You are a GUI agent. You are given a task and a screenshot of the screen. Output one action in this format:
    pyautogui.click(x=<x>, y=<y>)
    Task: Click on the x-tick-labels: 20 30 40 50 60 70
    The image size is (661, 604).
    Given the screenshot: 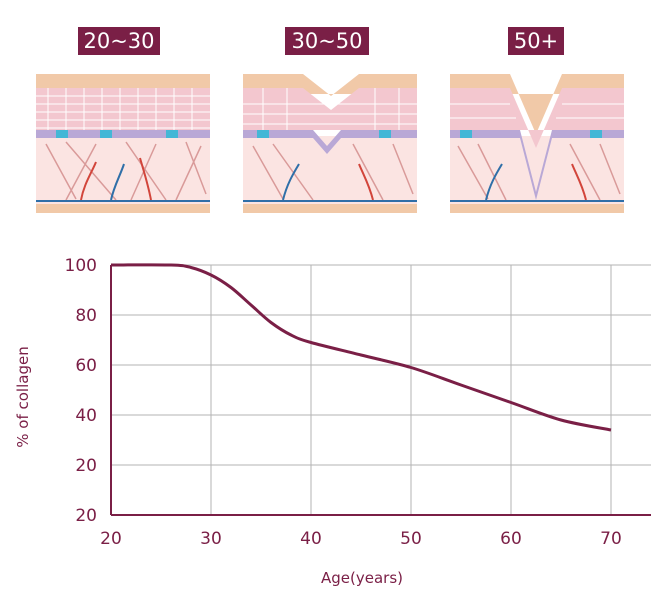 What is the action you would take?
    pyautogui.click(x=361, y=539)
    